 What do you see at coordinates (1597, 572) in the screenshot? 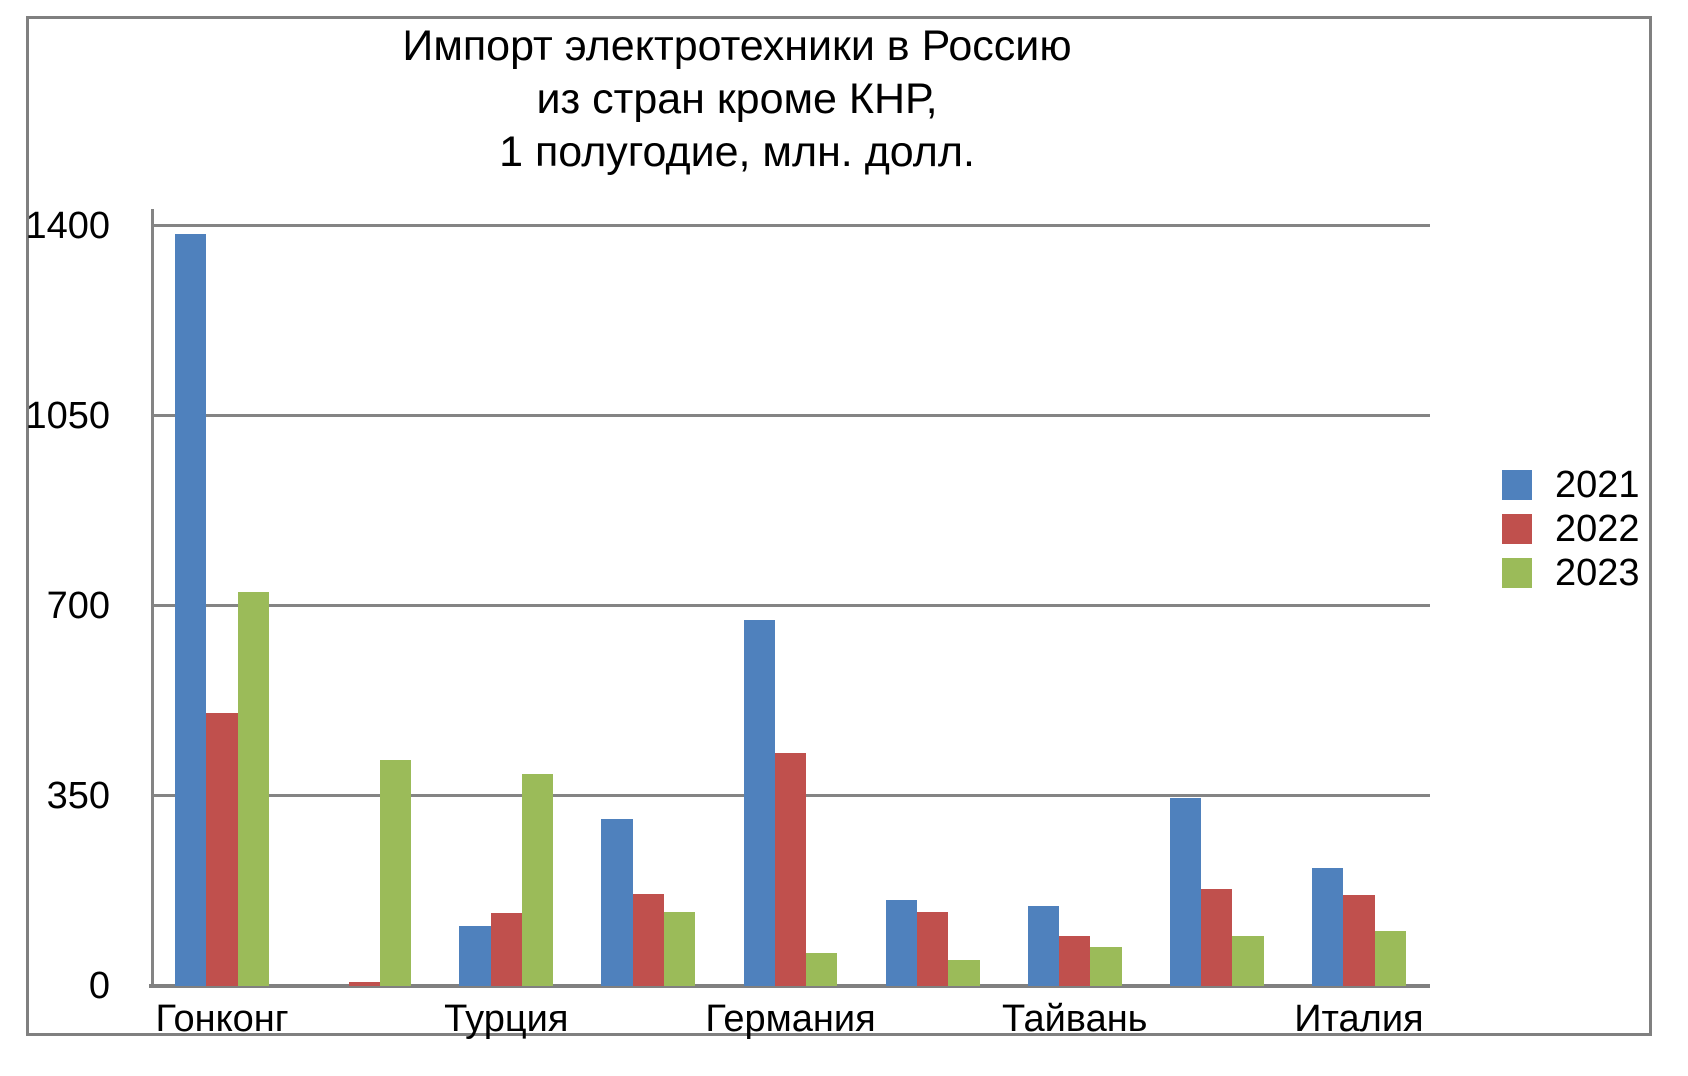
I see `legend-label-2023: 2023` at bounding box center [1597, 572].